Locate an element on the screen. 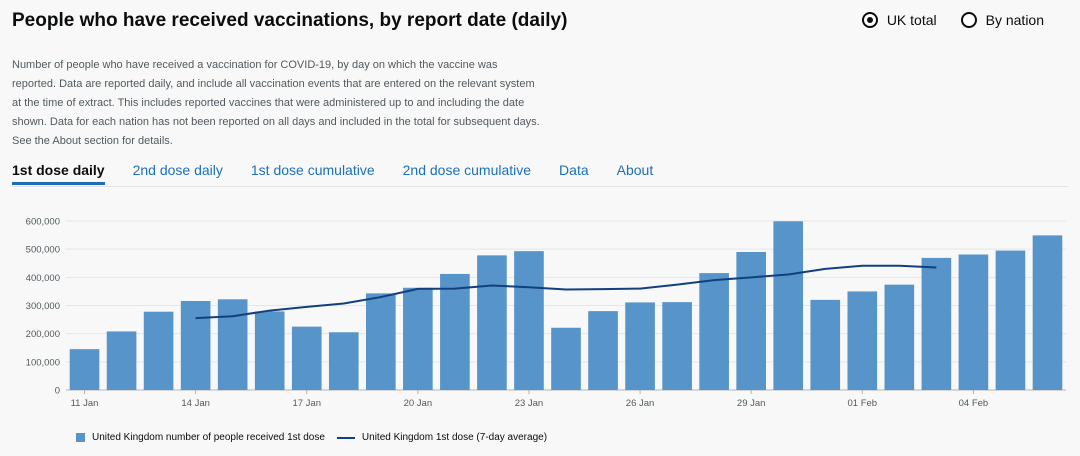 Image resolution: width=1080 pixels, height=456 pixels. y-tick-label: 0 is located at coordinates (57, 391).